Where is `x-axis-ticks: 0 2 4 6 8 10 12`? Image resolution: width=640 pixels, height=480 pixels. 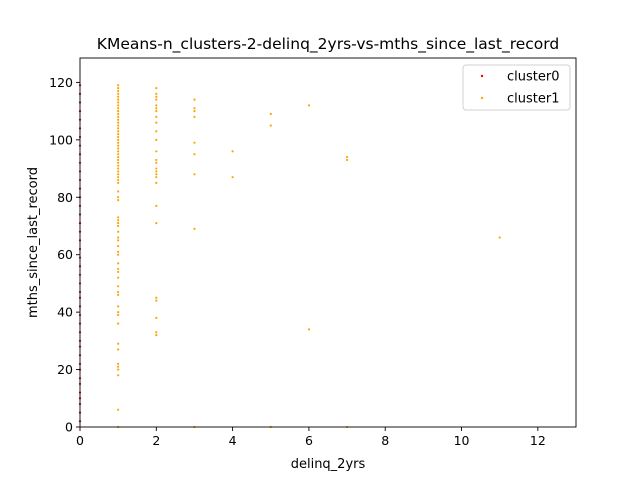 x-axis-ticks: 0 2 4 6 8 10 12 is located at coordinates (311, 437).